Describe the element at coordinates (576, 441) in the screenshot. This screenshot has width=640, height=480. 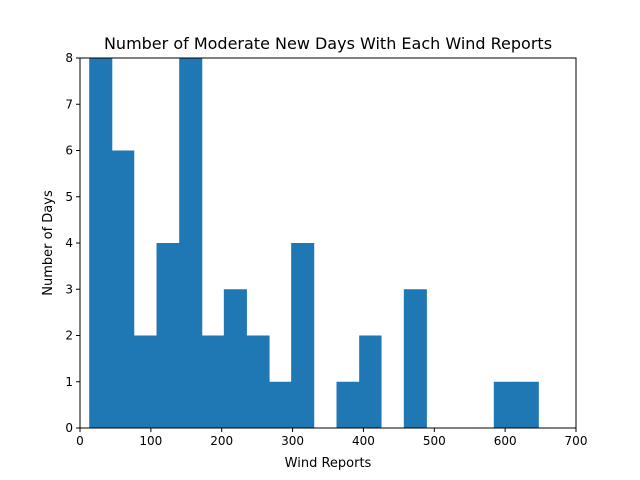
I see `x-tick-label: 700` at that location.